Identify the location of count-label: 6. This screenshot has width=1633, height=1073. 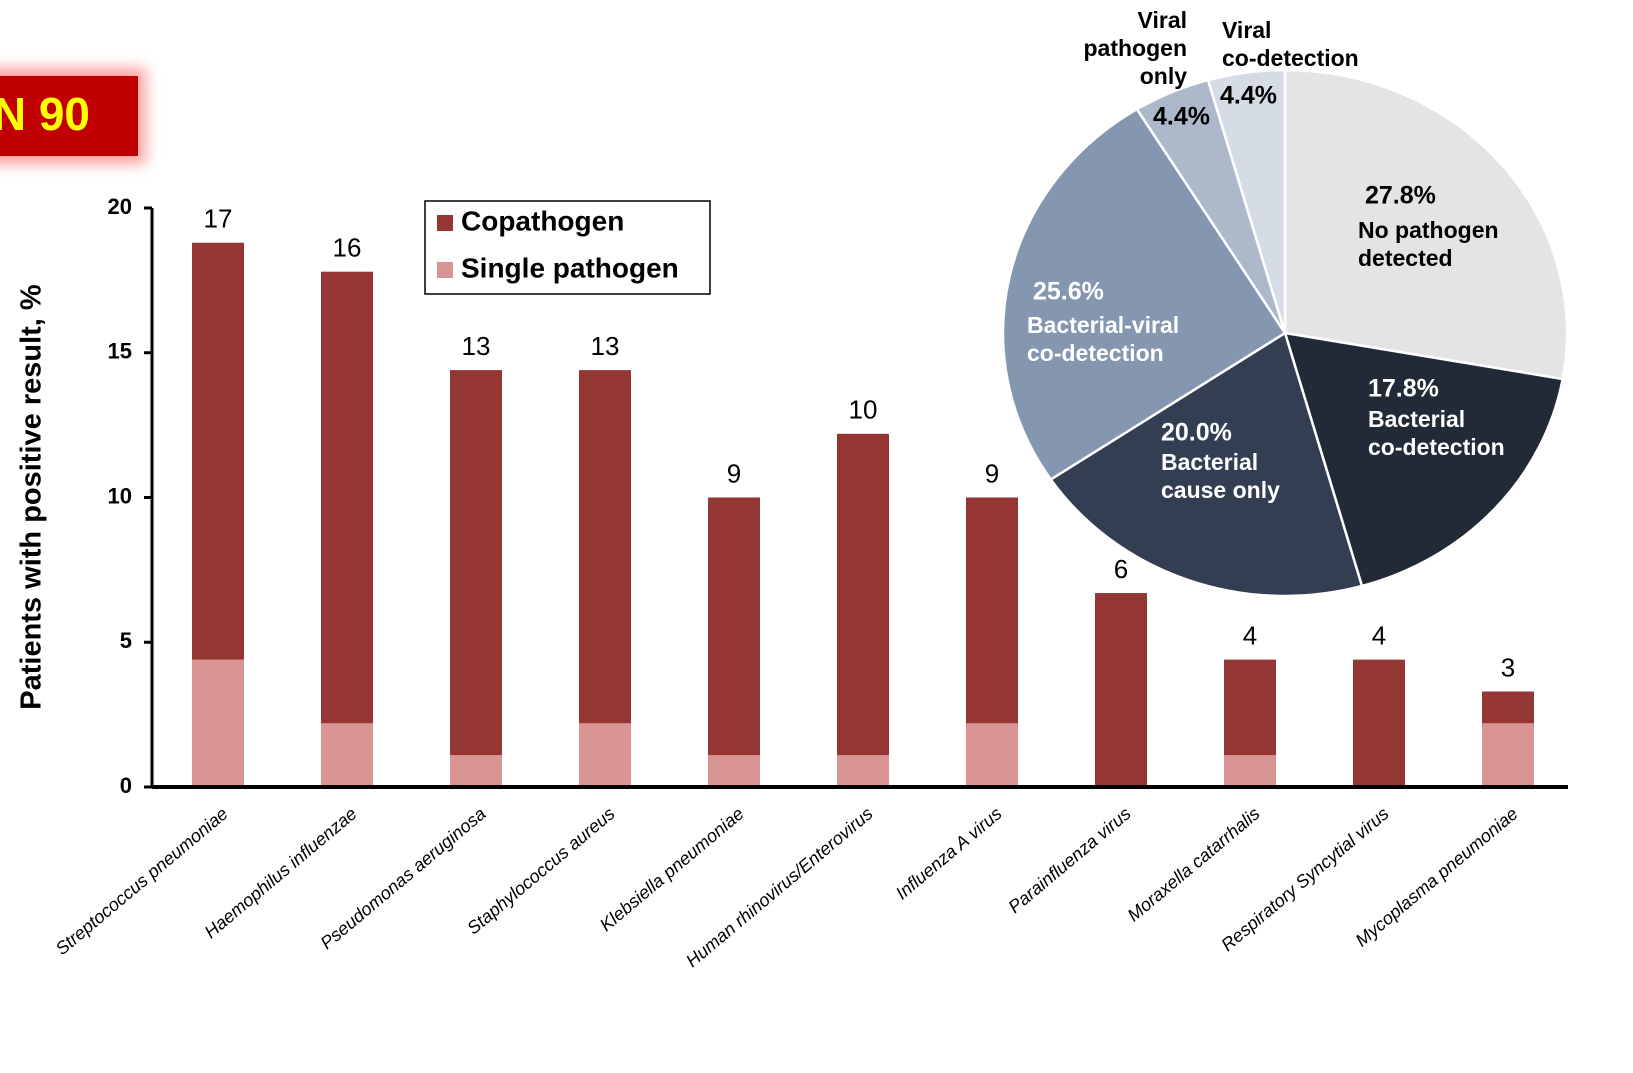
(1121, 569).